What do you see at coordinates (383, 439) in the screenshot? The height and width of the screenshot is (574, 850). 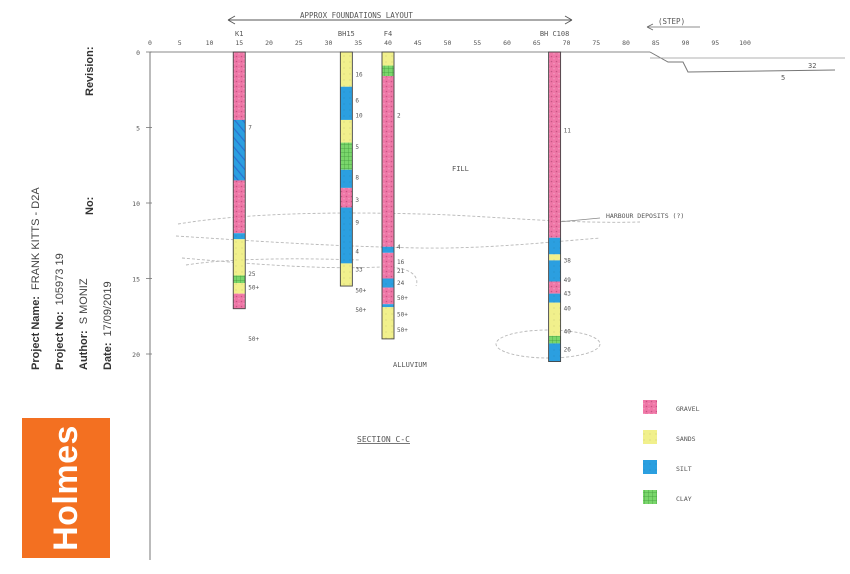 I see `section-title: SECTION C-C` at bounding box center [383, 439].